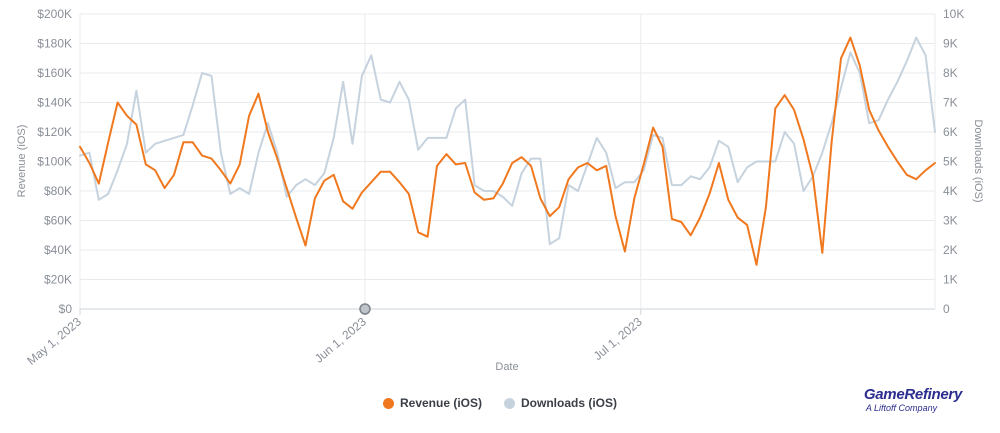 This screenshot has width=1000, height=433. I want to click on legend: Revenue (iOS) Downloads (iOS), so click(500, 403).